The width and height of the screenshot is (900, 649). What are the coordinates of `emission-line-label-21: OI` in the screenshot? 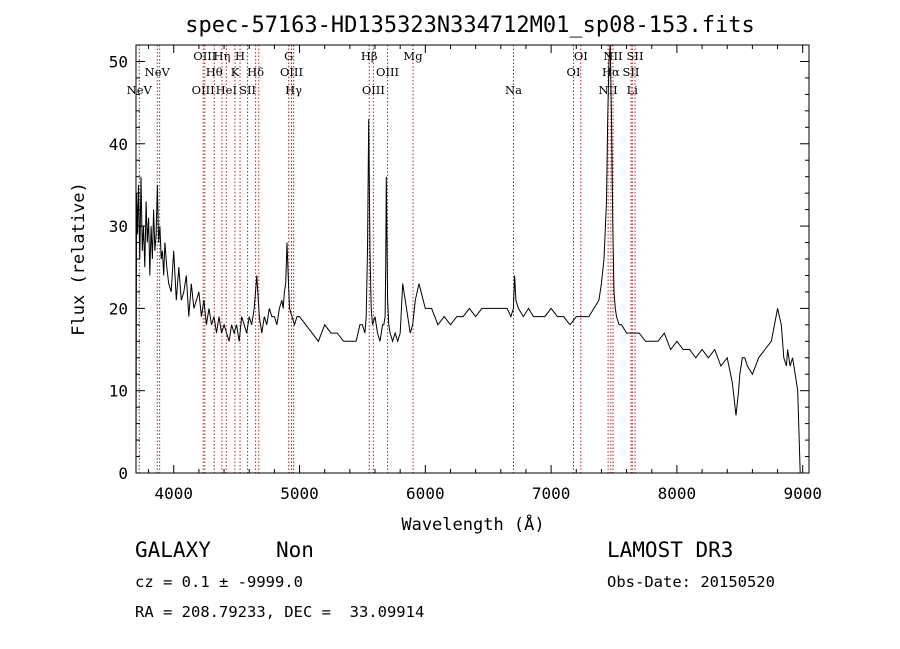 It's located at (574, 72).